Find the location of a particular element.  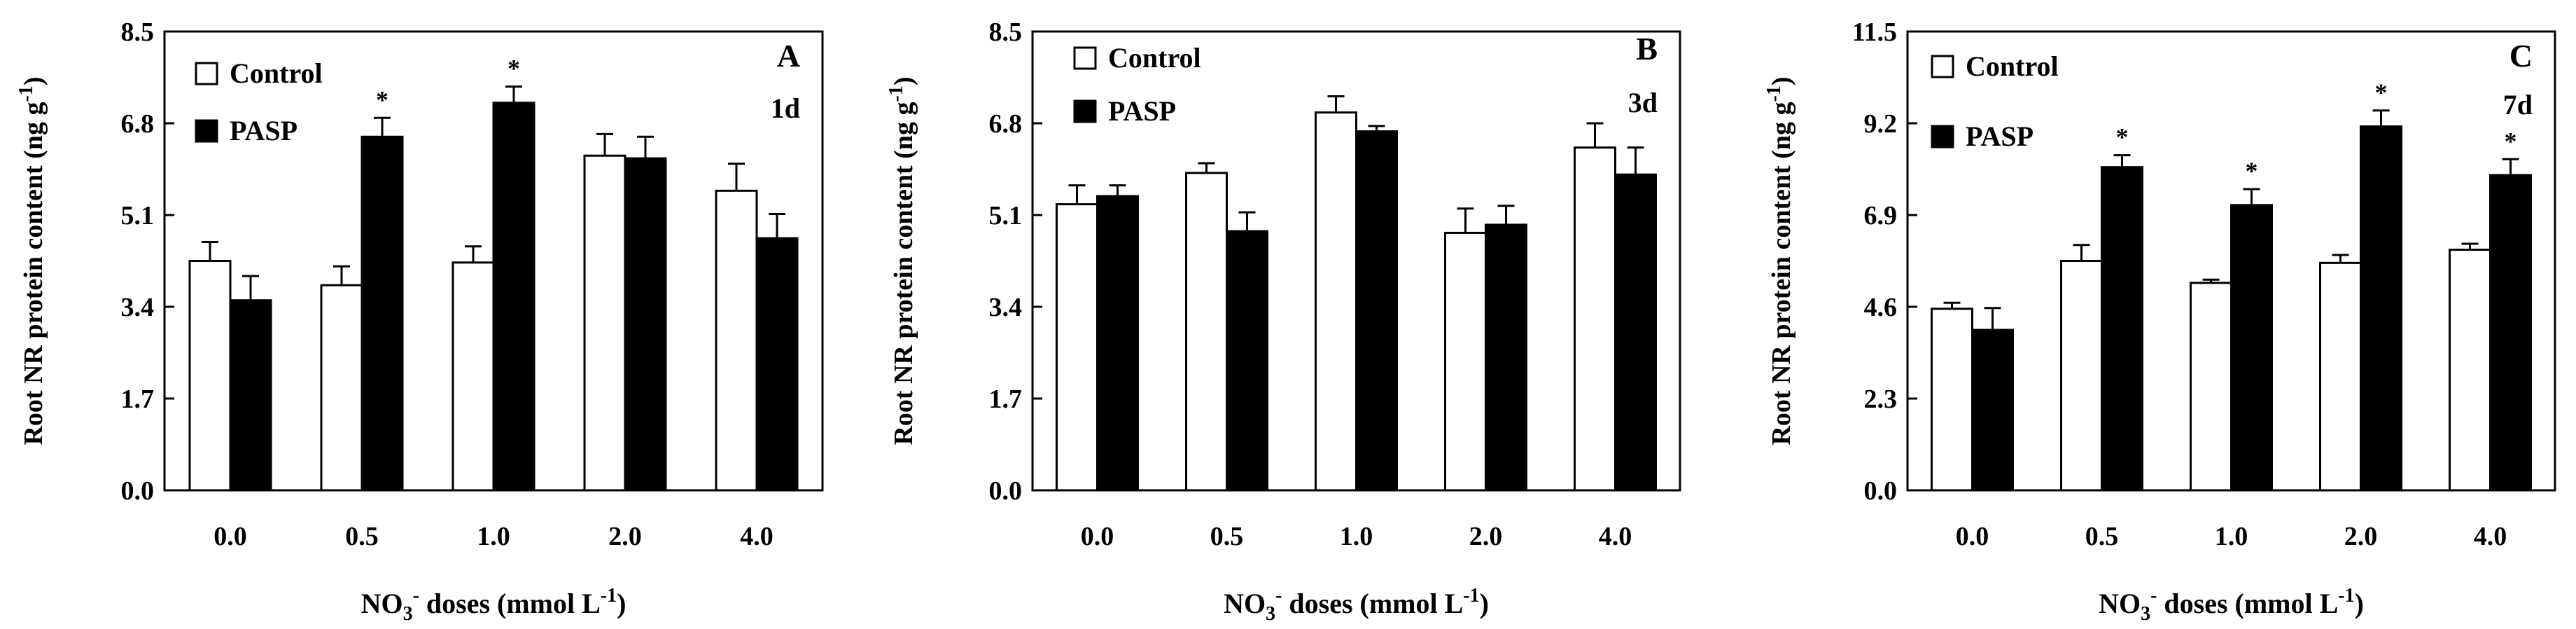

panel-label: A is located at coordinates (788, 56).